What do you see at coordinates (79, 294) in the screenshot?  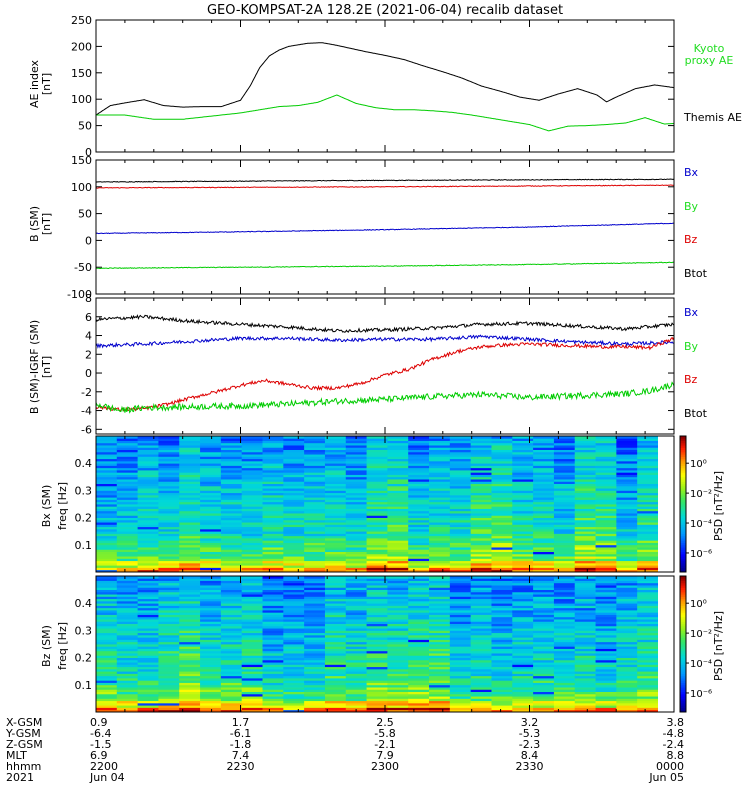 I see `ytick-label: -100` at bounding box center [79, 294].